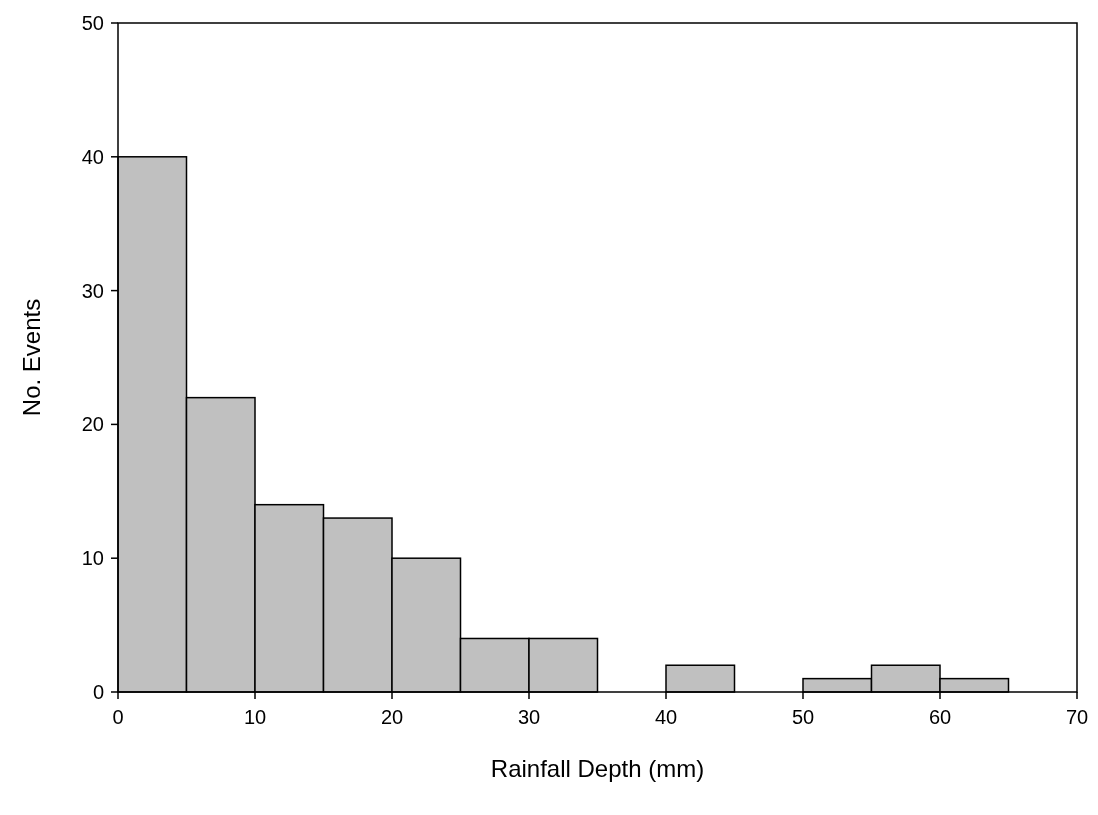 This screenshot has width=1098, height=815. What do you see at coordinates (118, 717) in the screenshot?
I see `x-tick-label: 0` at bounding box center [118, 717].